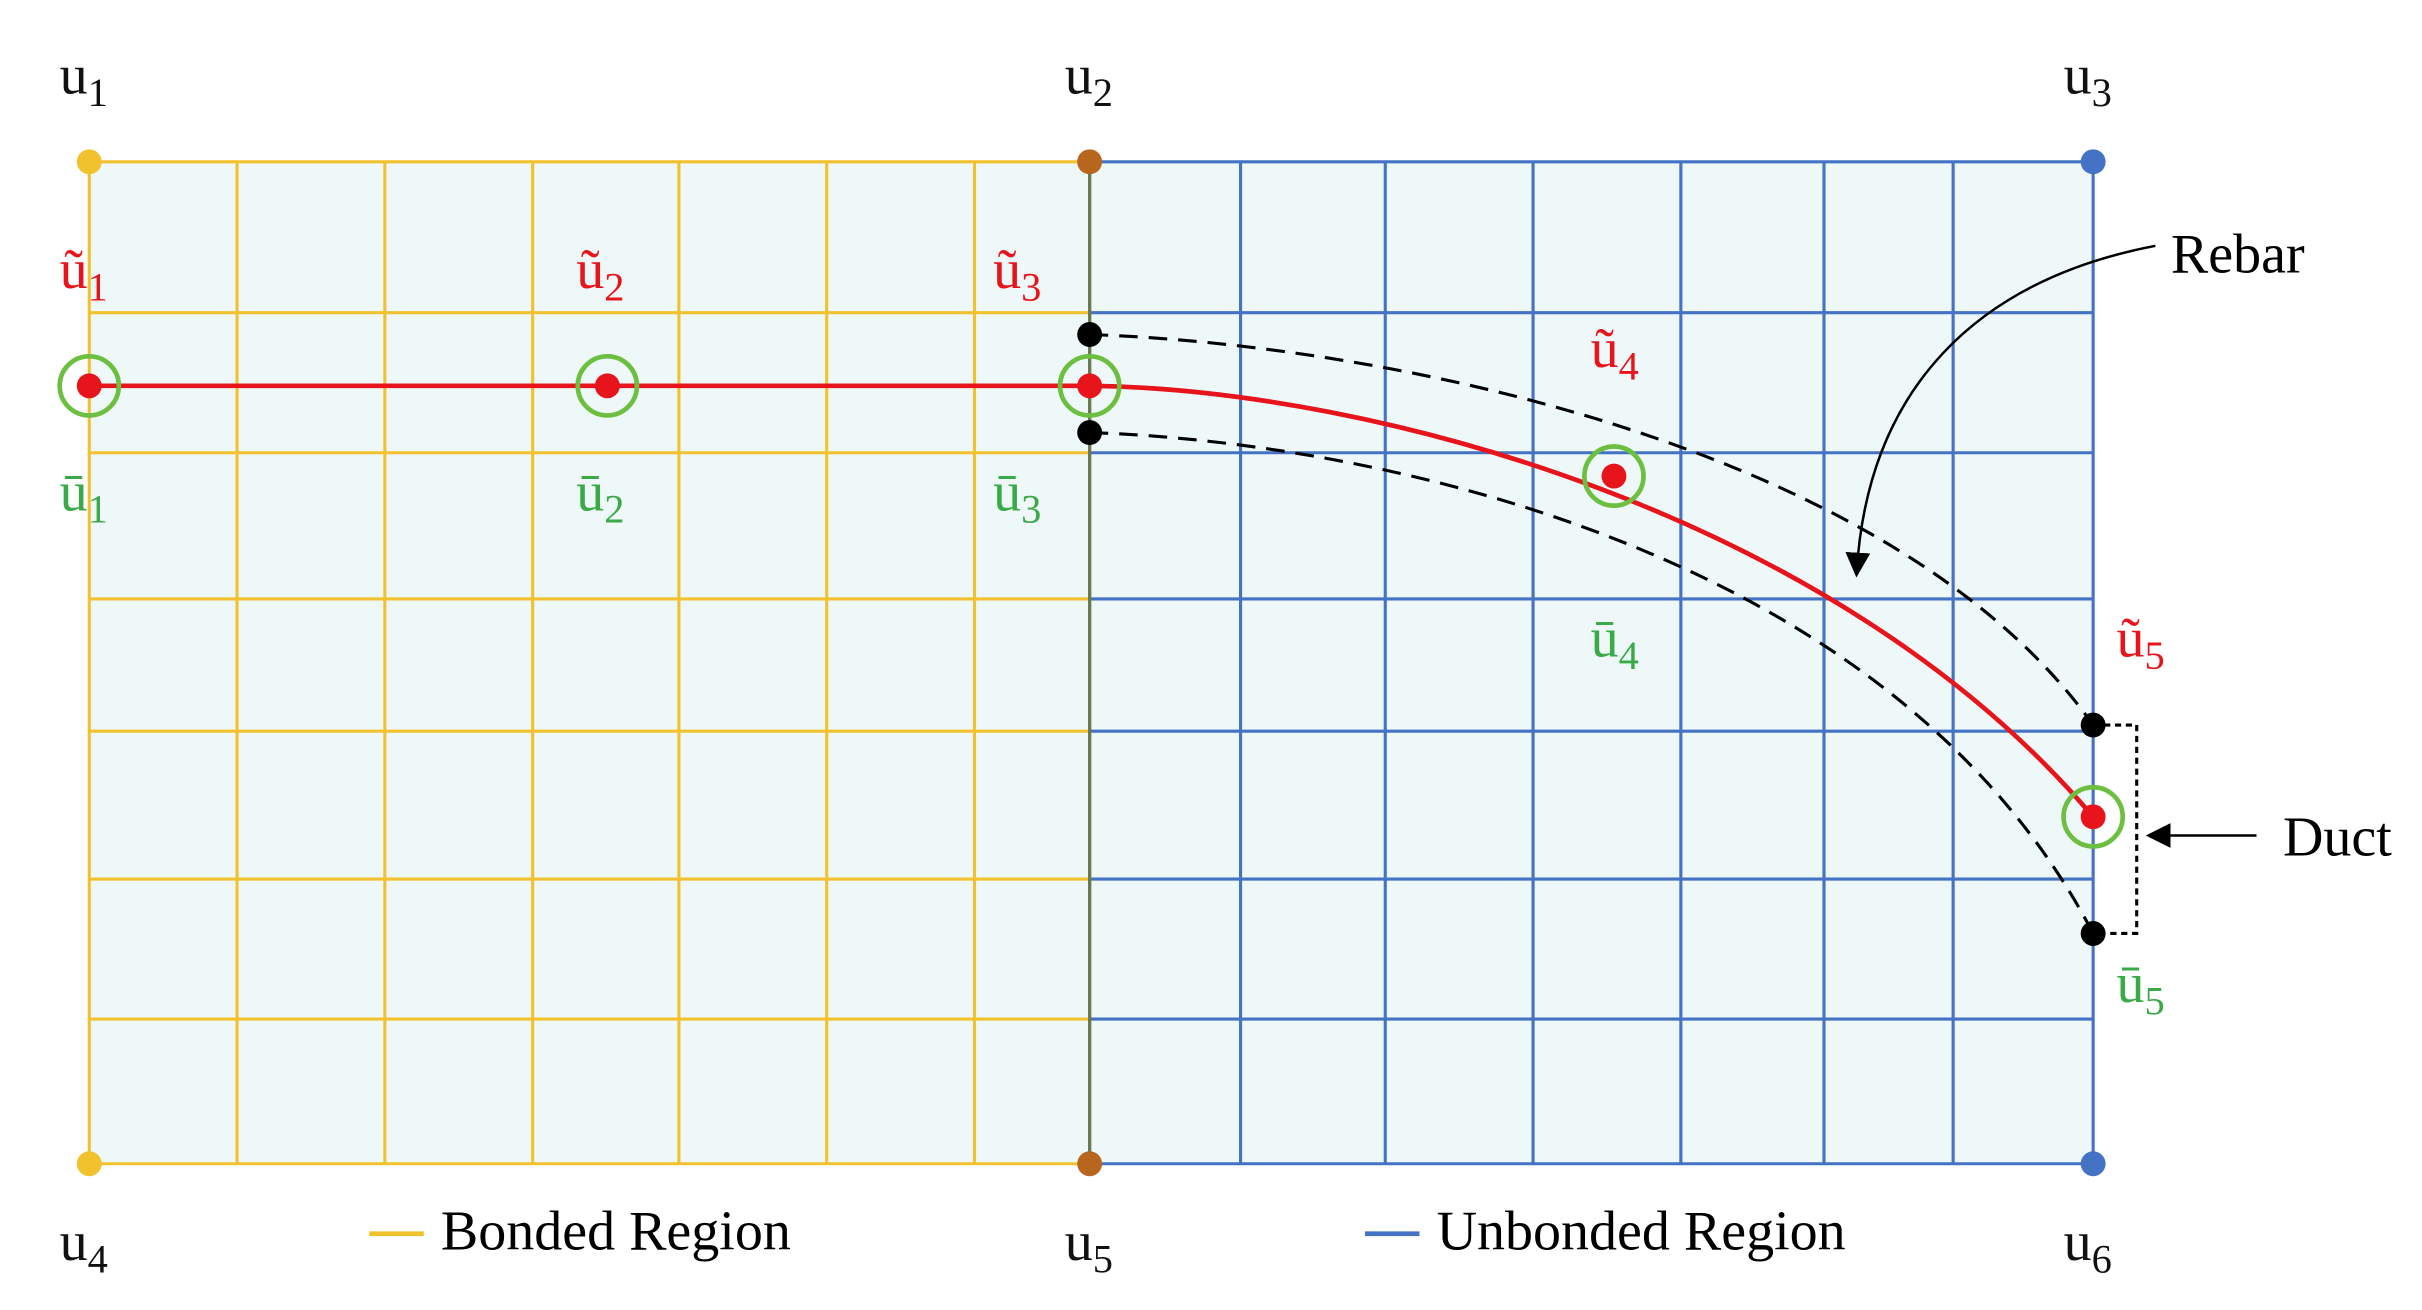 This screenshot has height=1310, width=2422. I want to click on node-label: ū3, so click(1017, 496).